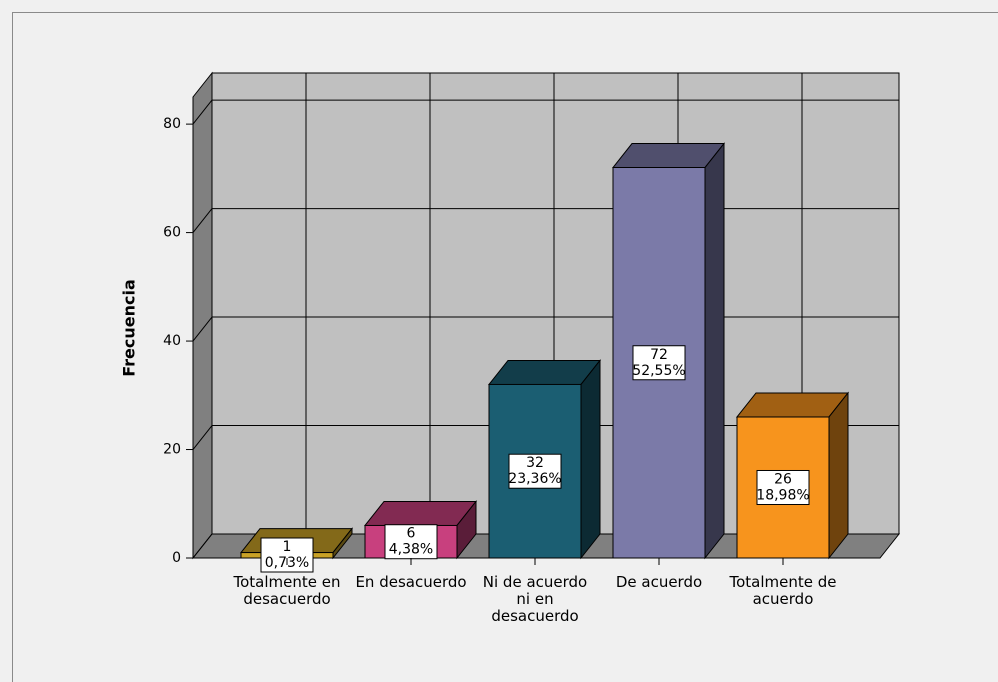 The width and height of the screenshot is (998, 682). I want to click on percent-label: 23,36%, so click(534, 479).